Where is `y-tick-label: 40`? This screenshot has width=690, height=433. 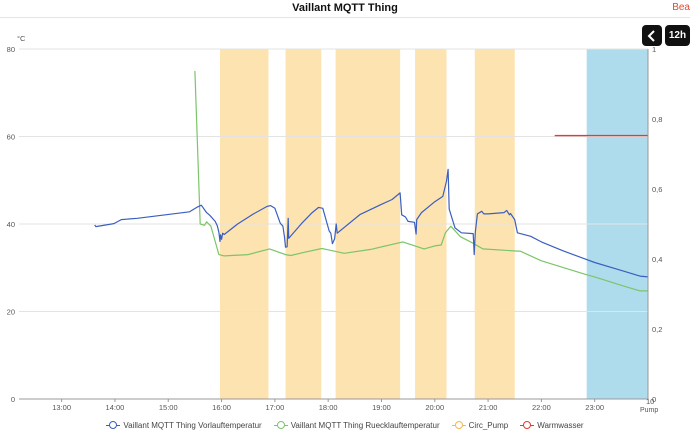 y-tick-label: 40 is located at coordinates (11, 224).